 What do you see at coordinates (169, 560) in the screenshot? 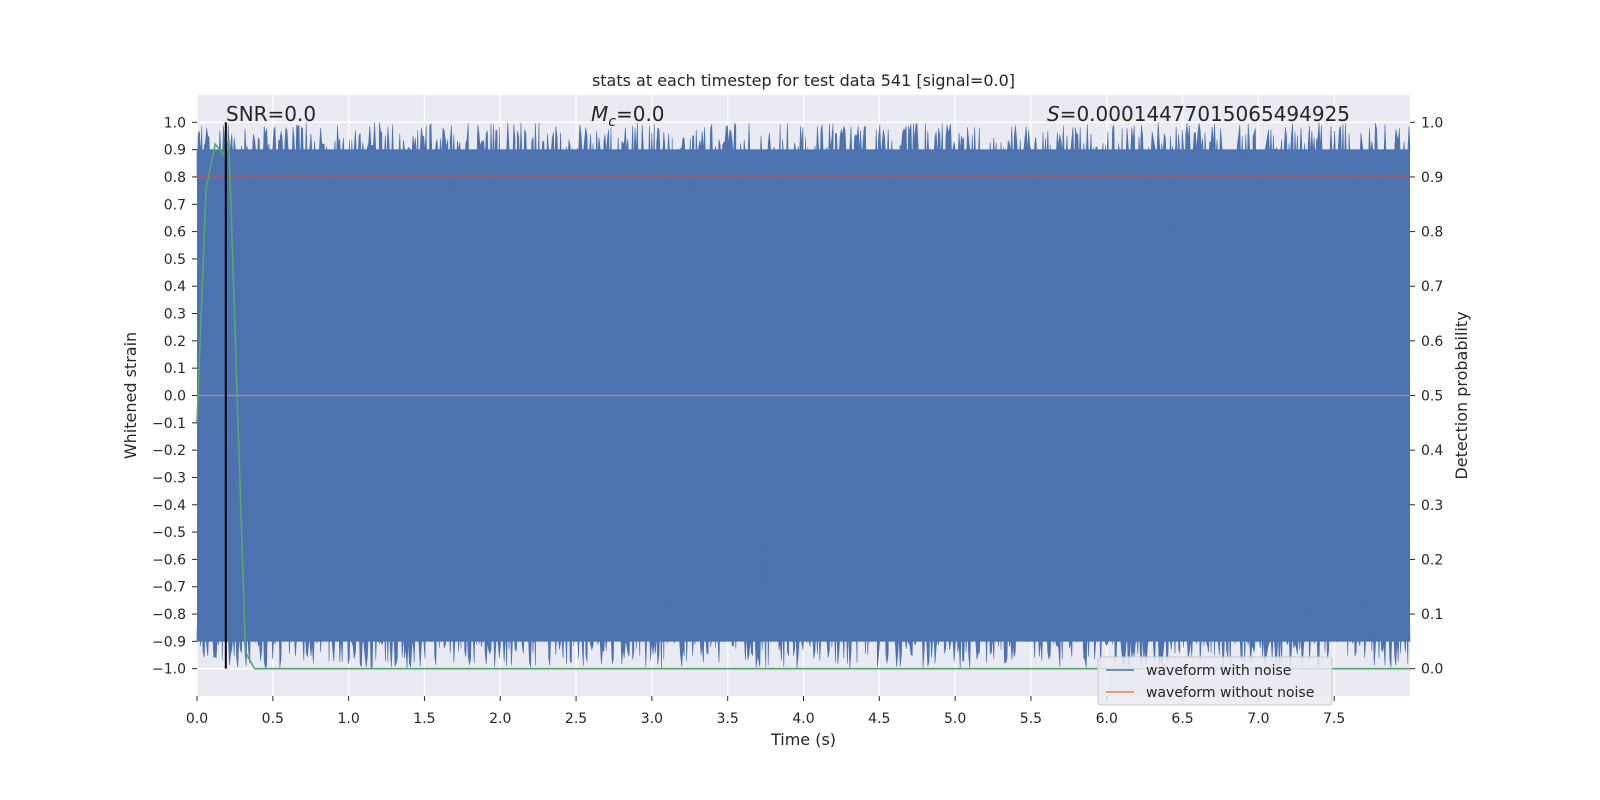
I see `y-tick-label: −0.6` at bounding box center [169, 560].